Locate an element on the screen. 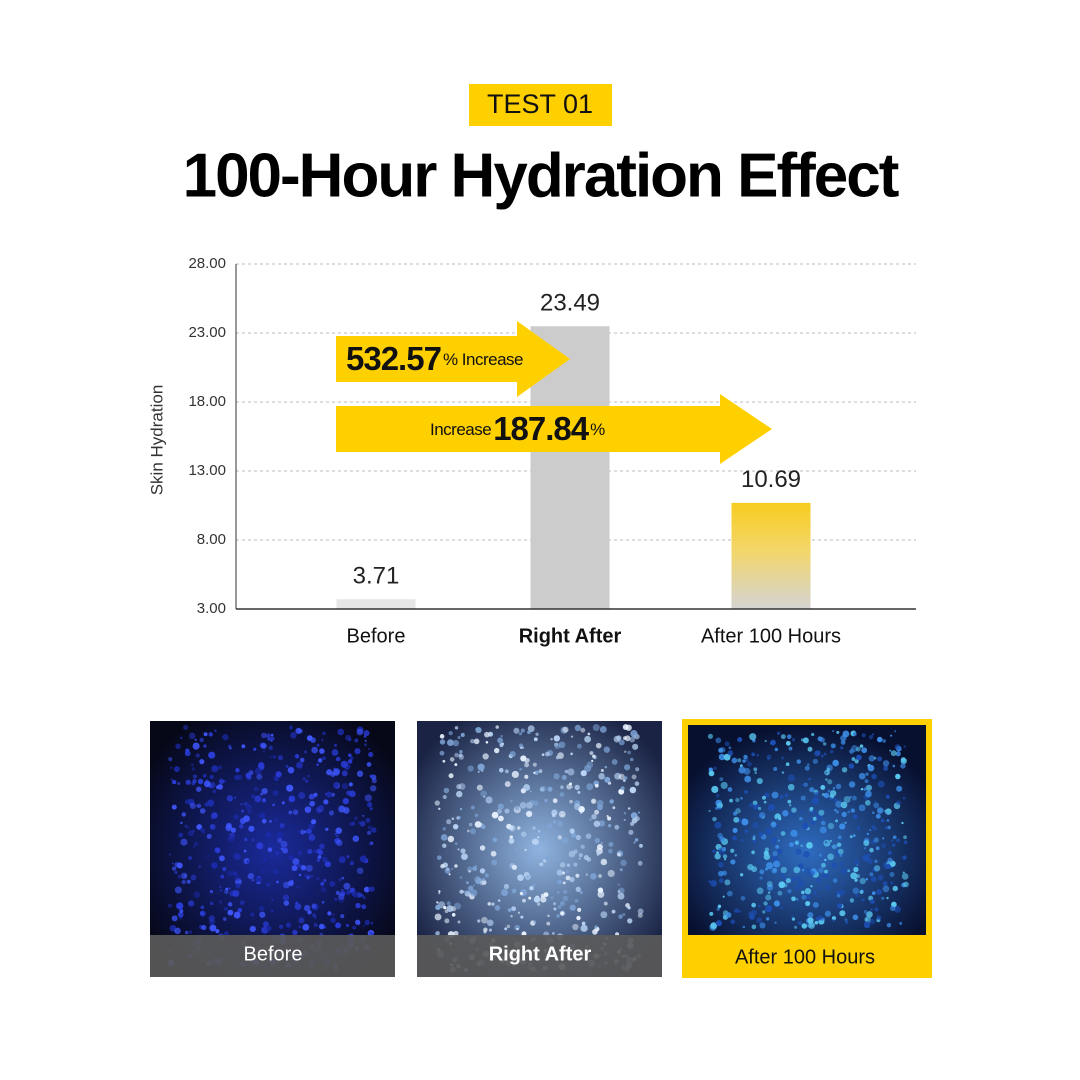 The width and height of the screenshot is (1080, 1080). caption-bg is located at coordinates (272, 956).